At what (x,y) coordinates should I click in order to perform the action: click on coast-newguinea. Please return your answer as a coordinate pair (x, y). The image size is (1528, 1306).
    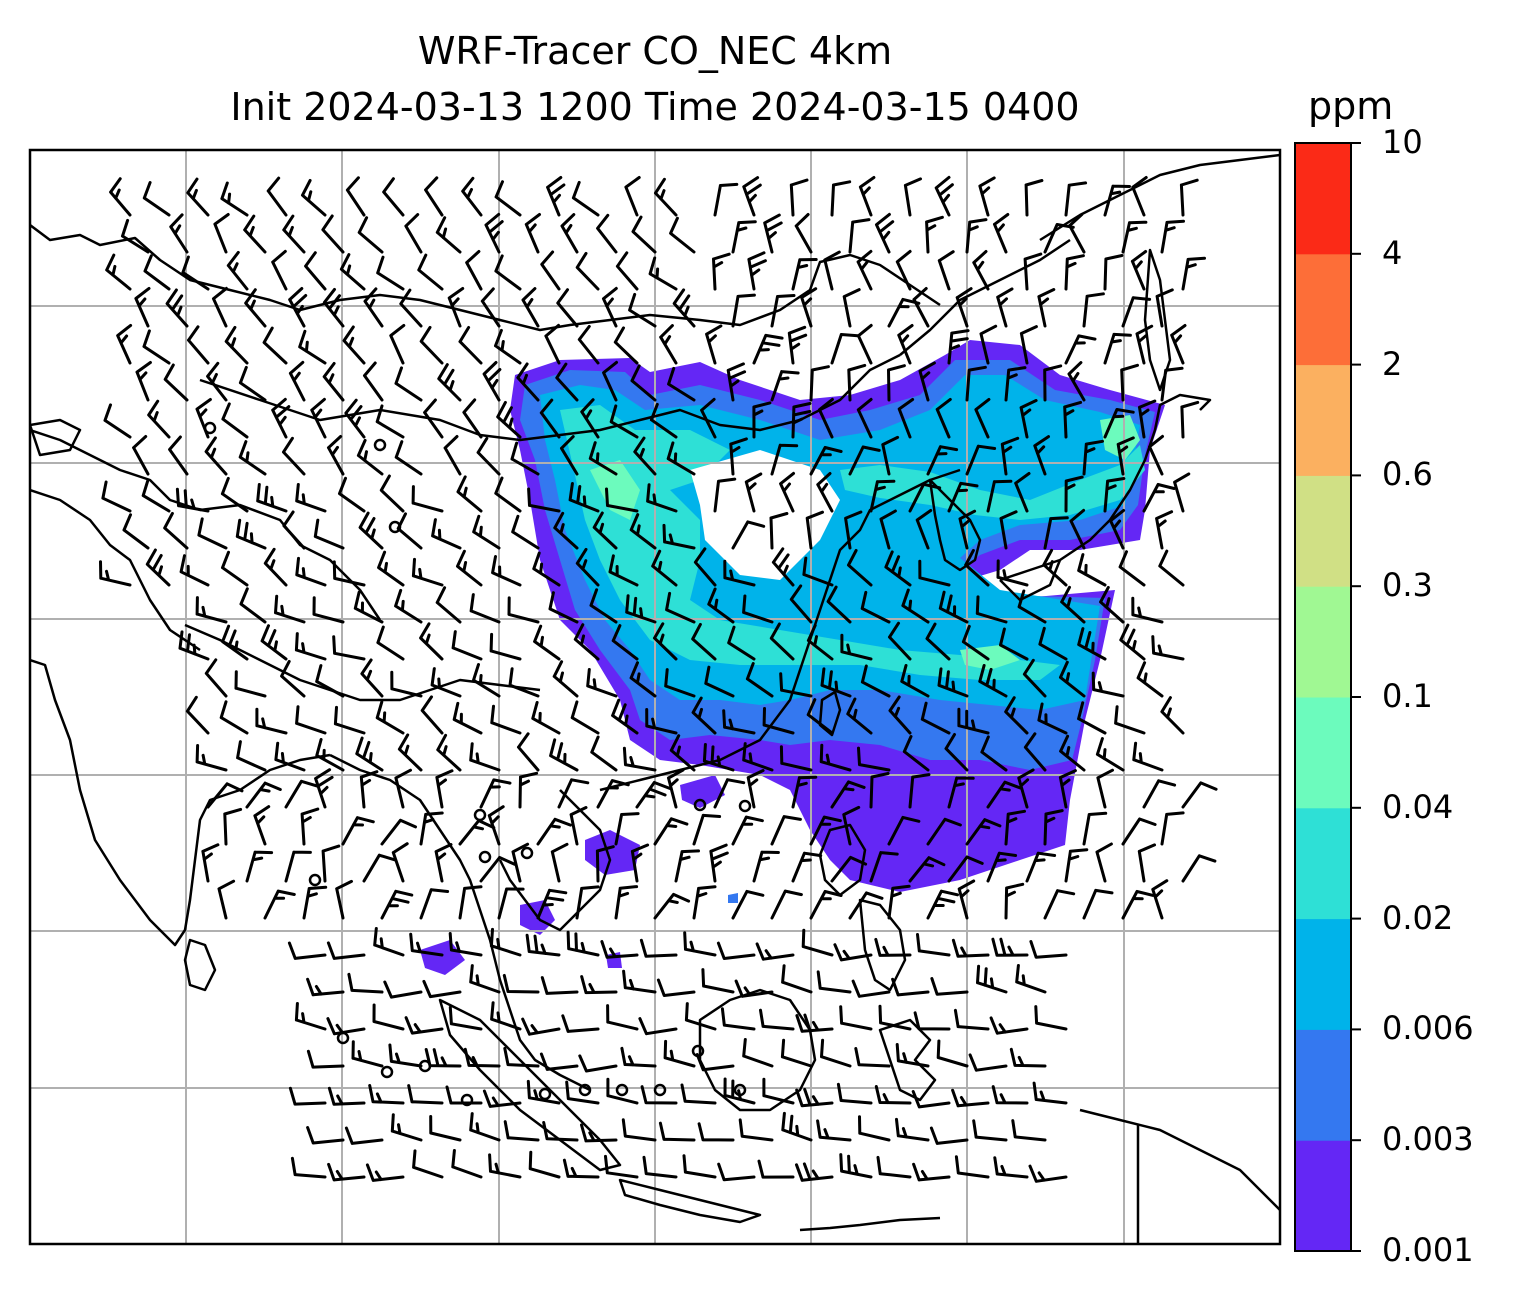
    Looking at the image, I should click on (1179, 1159).